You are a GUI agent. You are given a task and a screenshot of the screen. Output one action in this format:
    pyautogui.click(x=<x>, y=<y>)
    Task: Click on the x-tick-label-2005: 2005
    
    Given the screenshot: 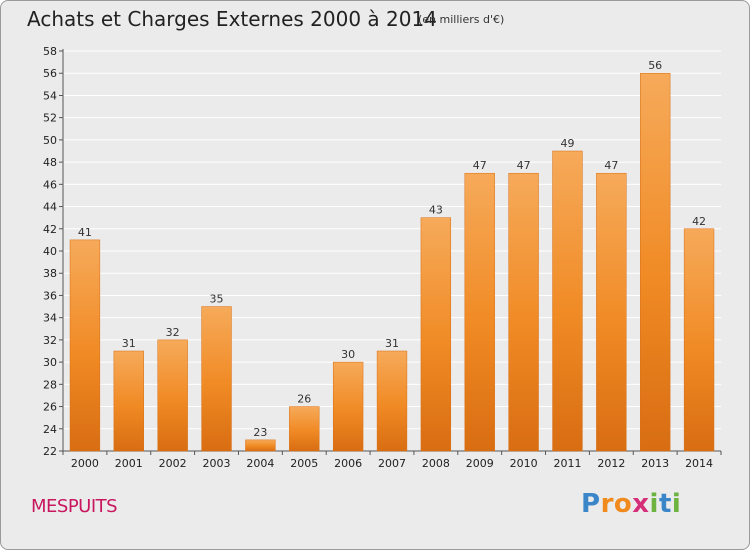 What is the action you would take?
    pyautogui.click(x=304, y=463)
    